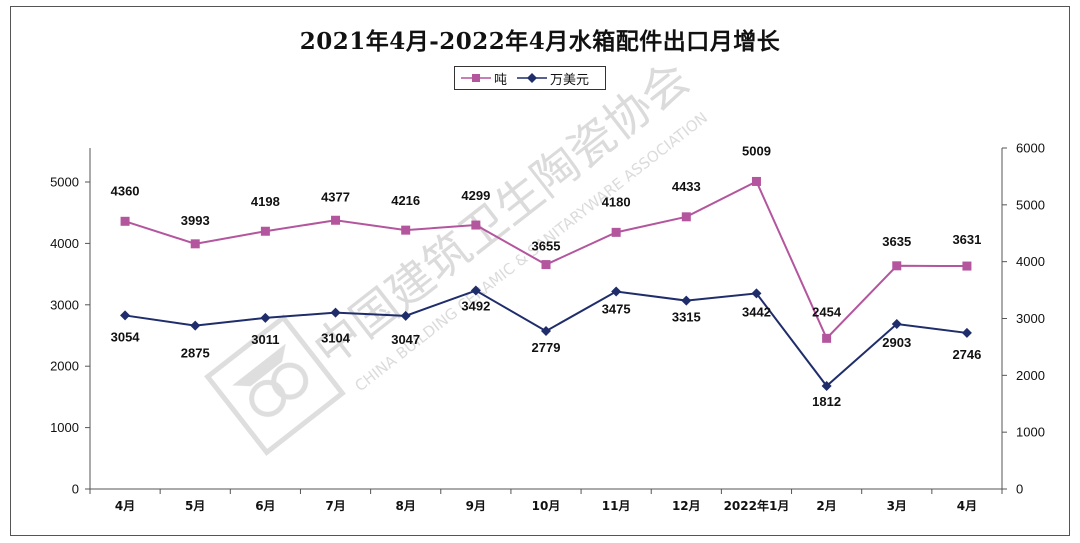 This screenshot has height=543, width=1080. What do you see at coordinates (475, 195) in the screenshot?
I see `data-label-tons: 4299` at bounding box center [475, 195].